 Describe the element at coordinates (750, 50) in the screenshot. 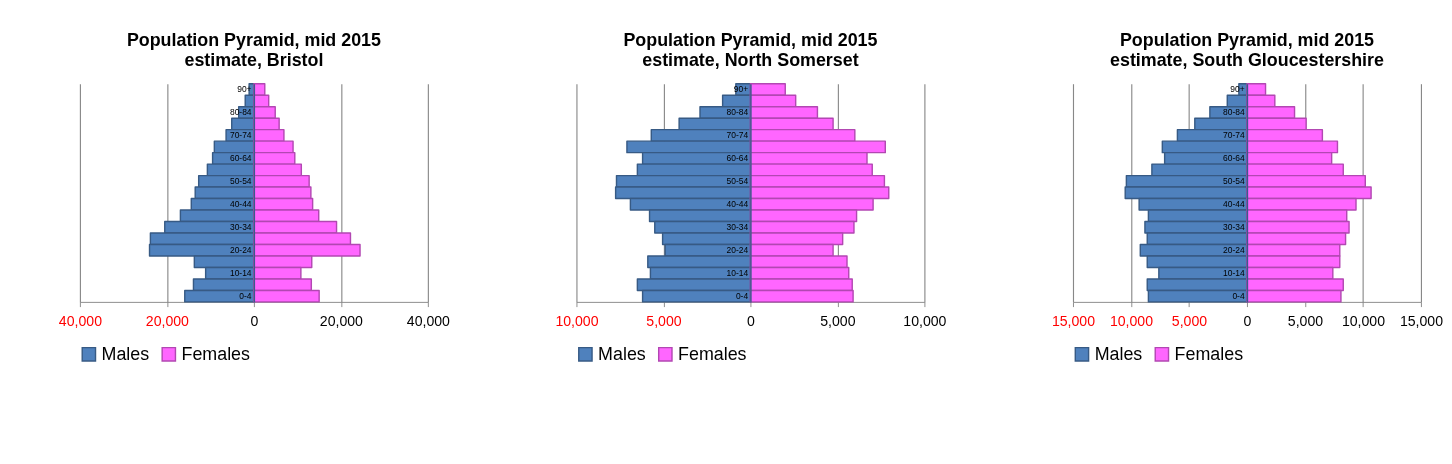

I see `chart-title: Population Pyramid, mid 2015 estimate, North Somerset` at that location.